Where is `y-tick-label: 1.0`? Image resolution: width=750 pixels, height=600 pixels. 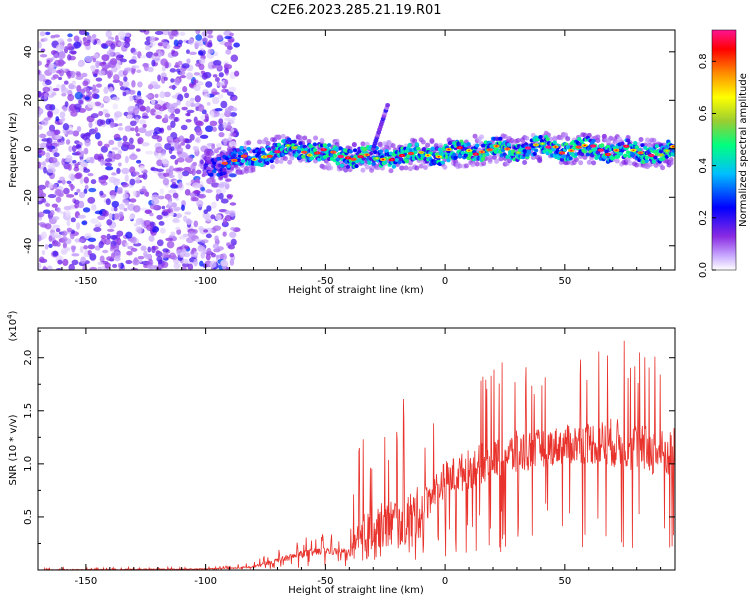 y-tick-label: 1.0 is located at coordinates (28, 464).